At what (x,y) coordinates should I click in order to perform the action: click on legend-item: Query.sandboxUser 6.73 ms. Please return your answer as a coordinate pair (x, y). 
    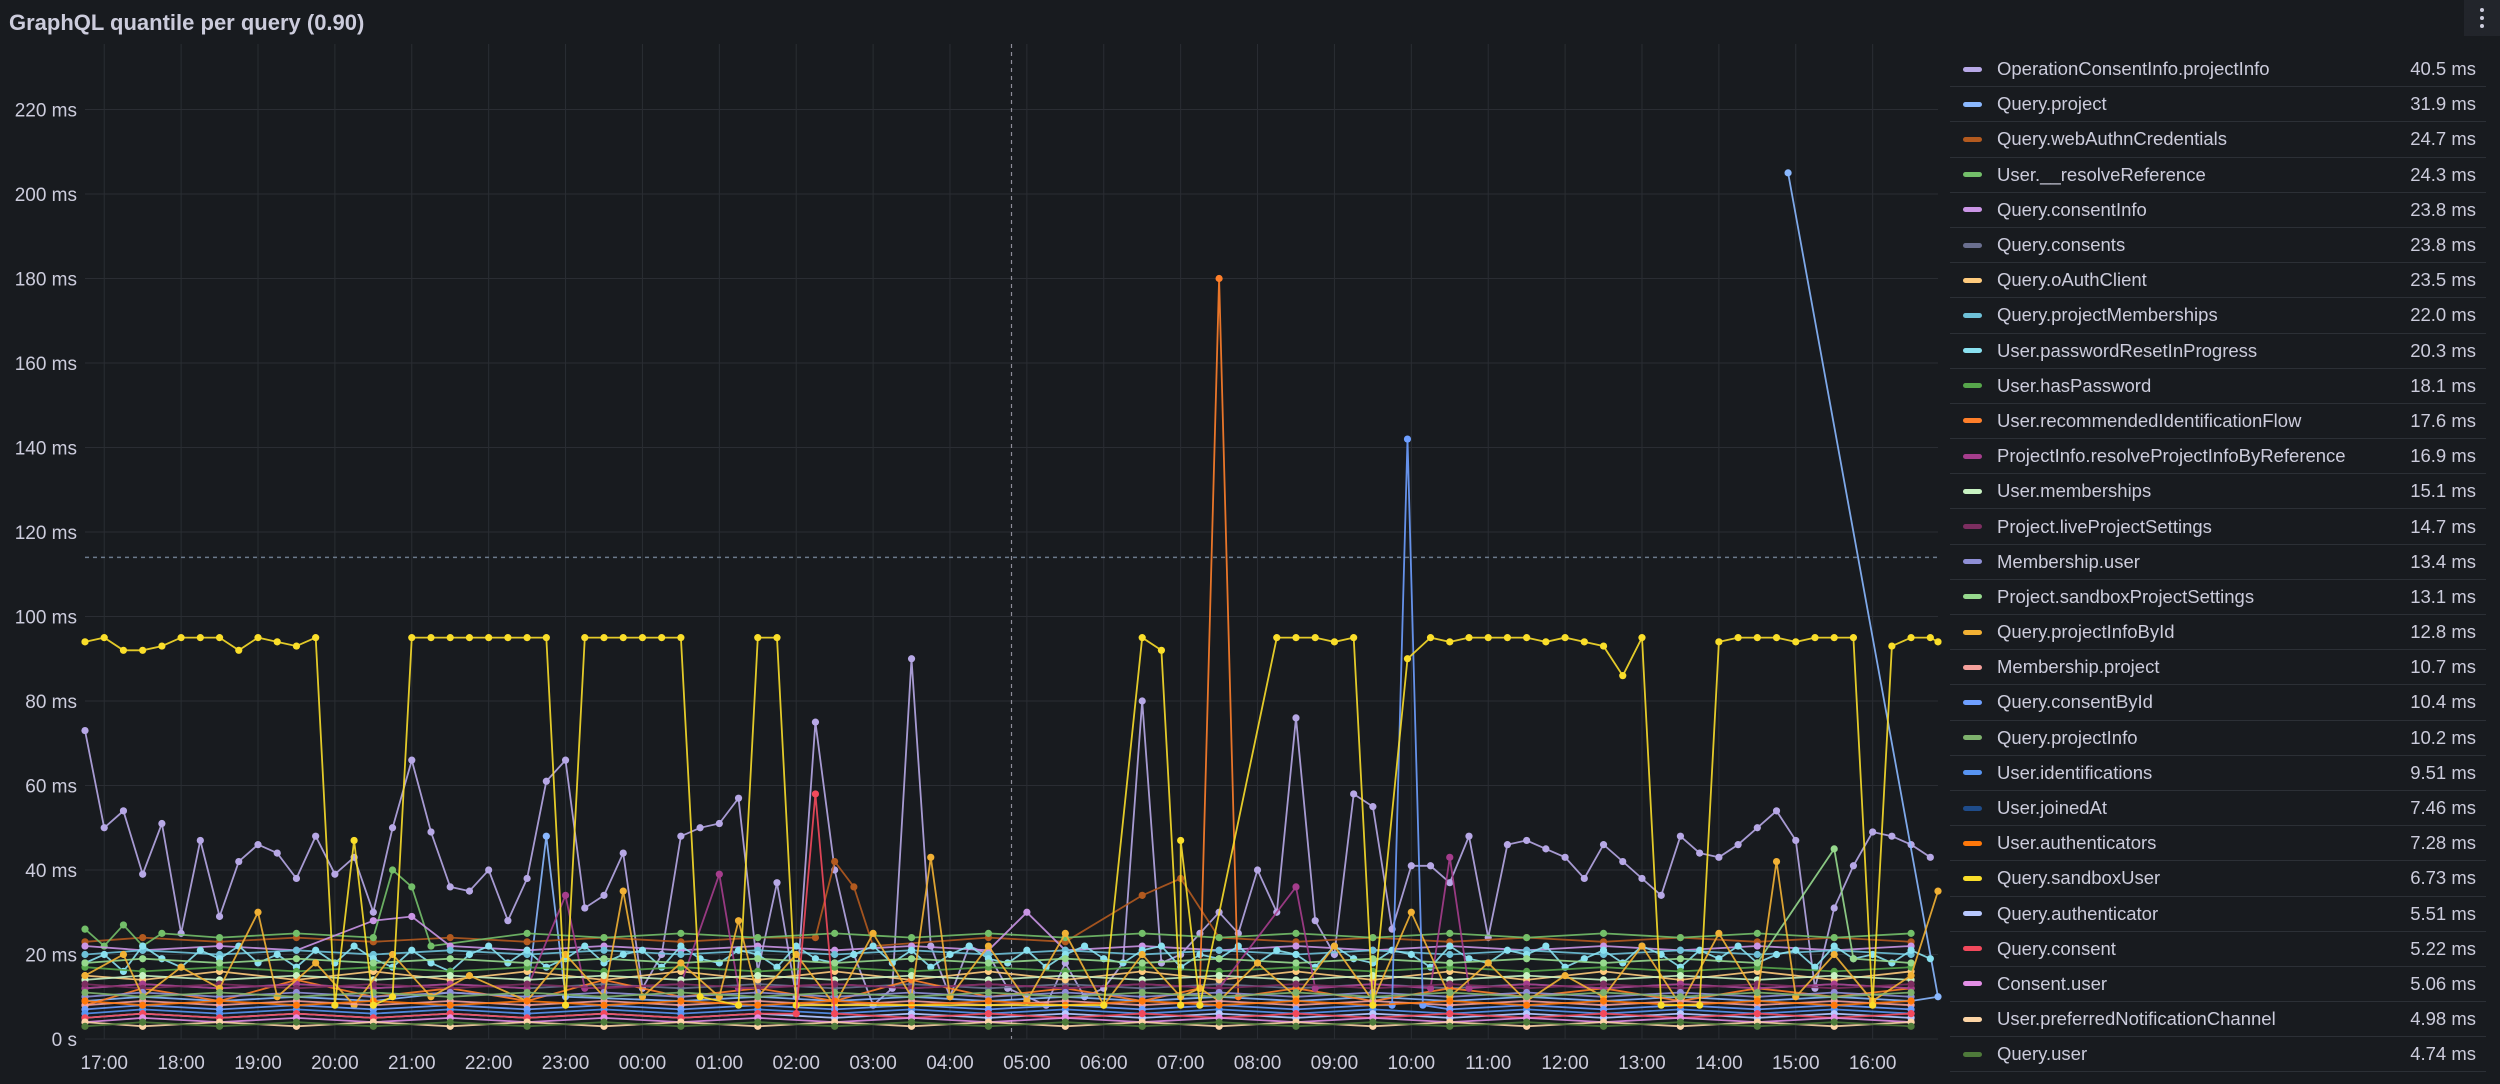
    Looking at the image, I should click on (2218, 879).